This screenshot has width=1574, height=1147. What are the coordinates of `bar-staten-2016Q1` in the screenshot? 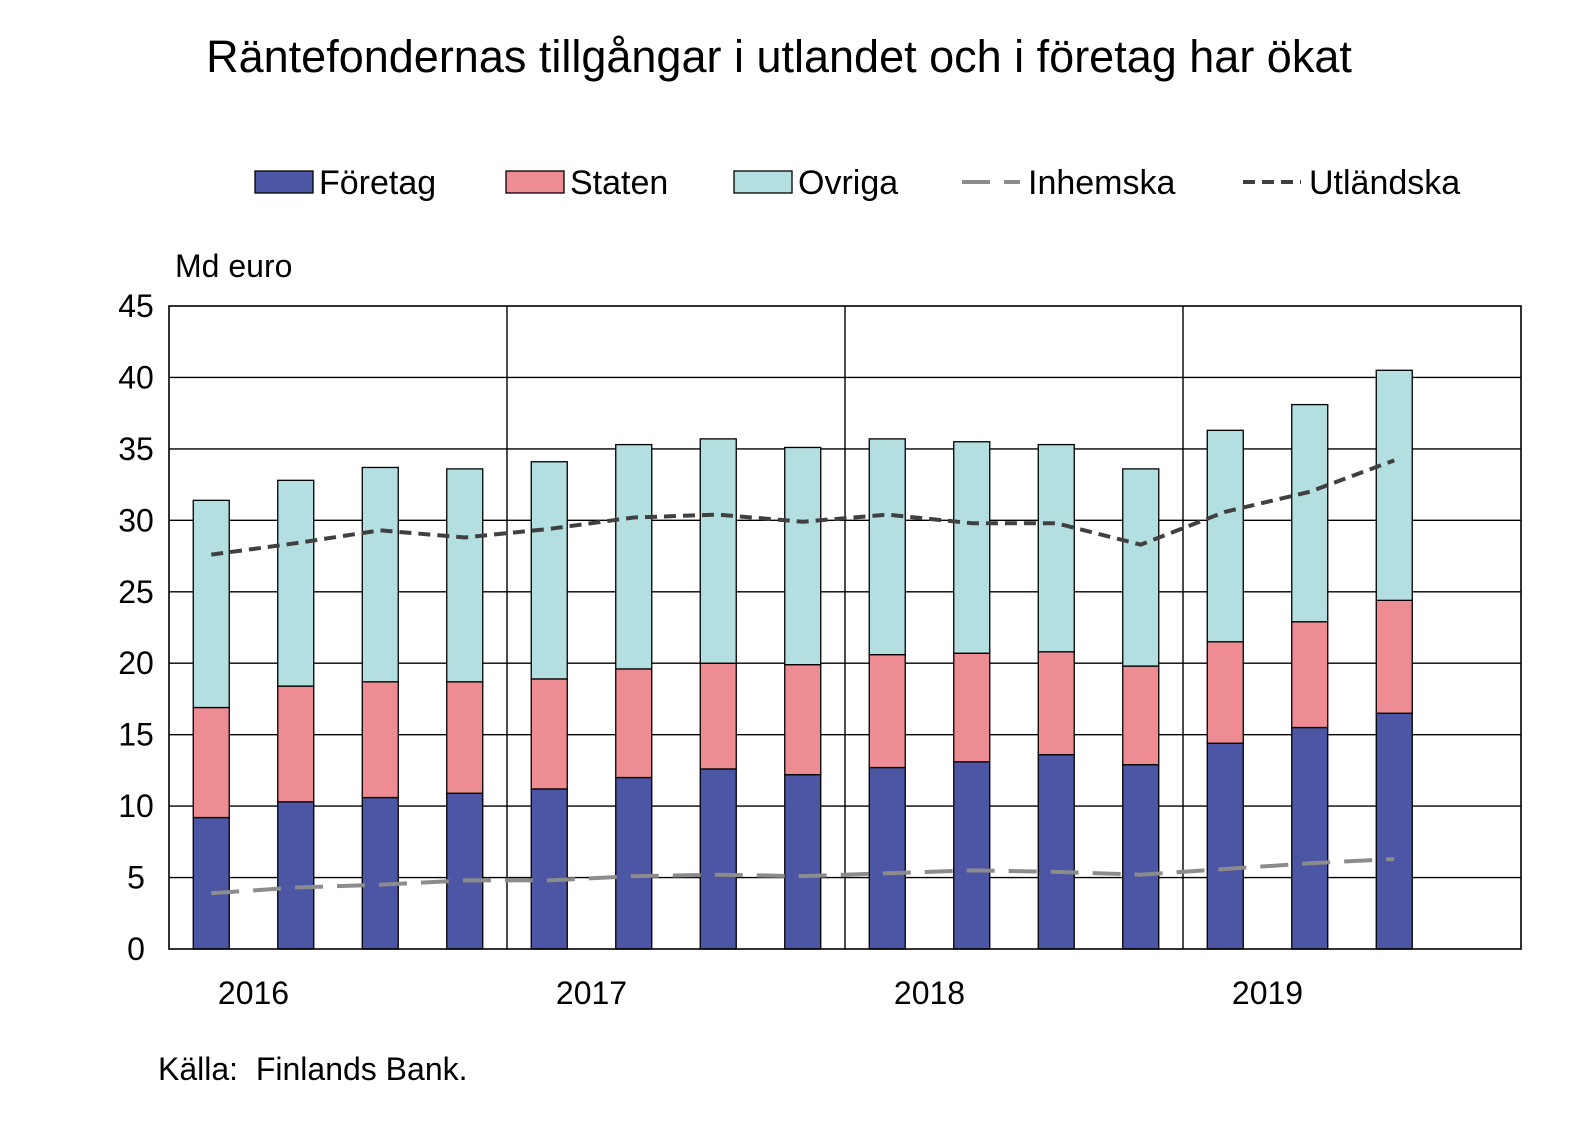 It's located at (211, 762).